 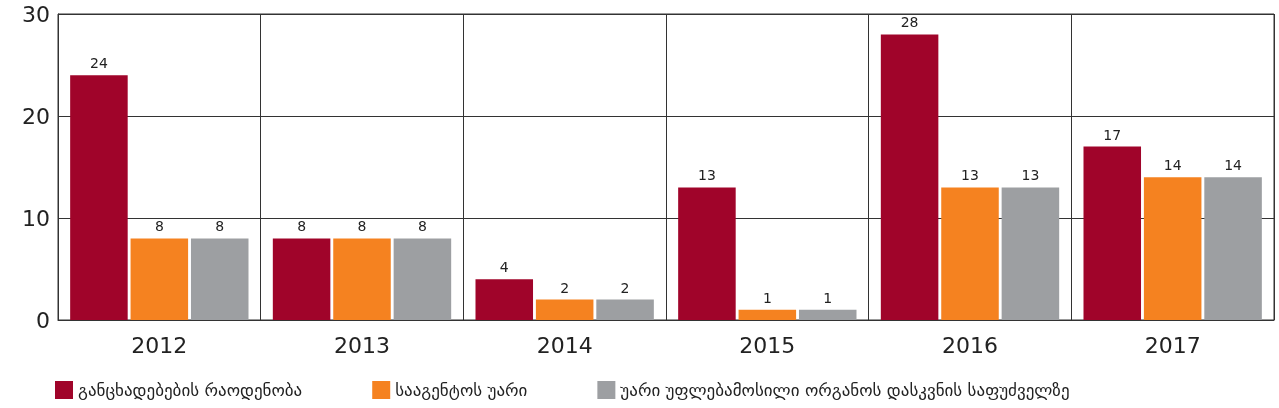 What do you see at coordinates (845, 390) in the screenshot?
I see `legend-label: უარი უფლებამოსილი ორგანოს დასკვნის საფუძველზე` at bounding box center [845, 390].